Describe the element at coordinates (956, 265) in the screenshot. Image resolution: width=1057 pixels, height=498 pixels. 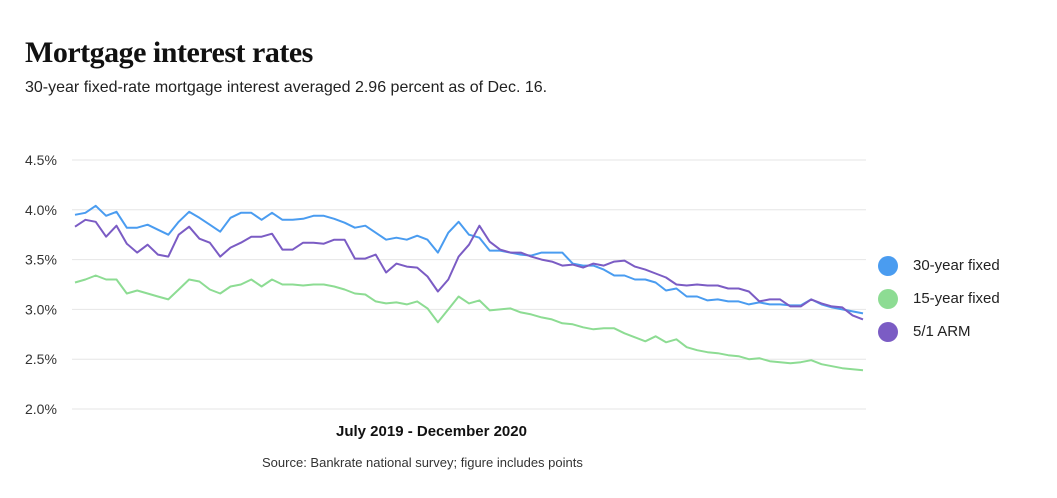
I see `legend-label-30-year-fixed: 30-year fixed` at that location.